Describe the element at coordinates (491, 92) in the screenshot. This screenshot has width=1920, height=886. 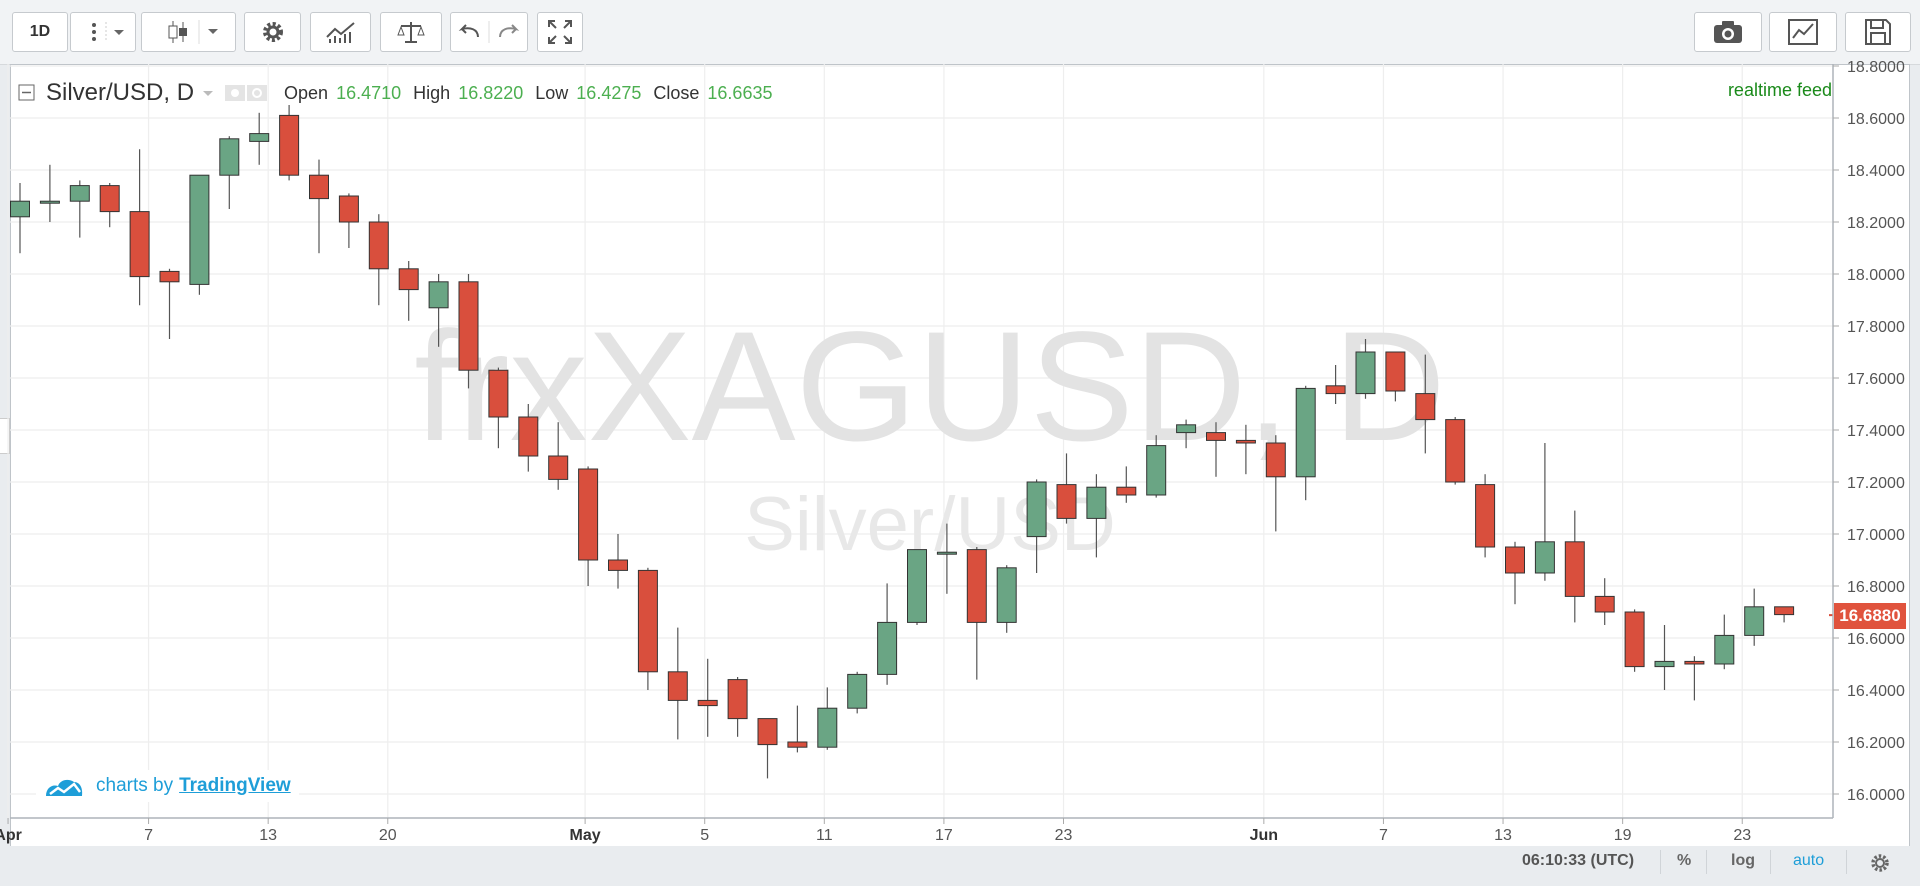
I see `high-value: 16.8220` at that location.